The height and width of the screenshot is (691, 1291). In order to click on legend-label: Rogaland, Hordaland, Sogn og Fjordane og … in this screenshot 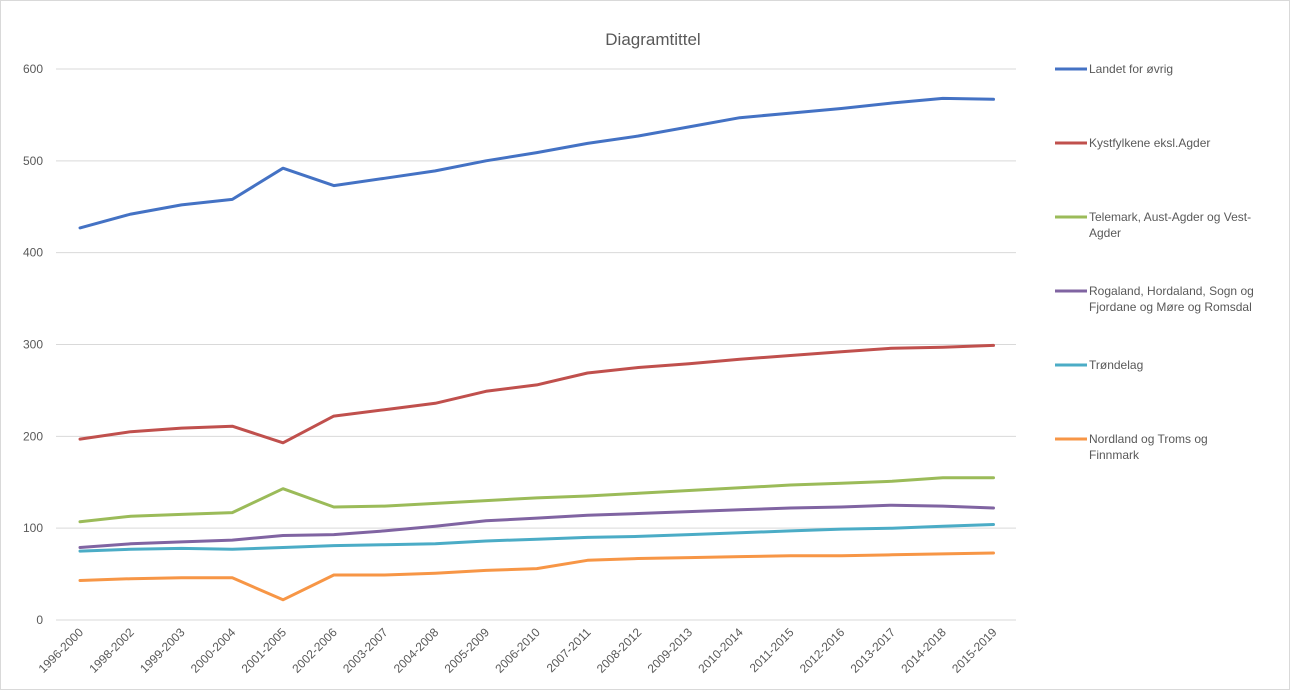, I will do `click(1171, 299)`.